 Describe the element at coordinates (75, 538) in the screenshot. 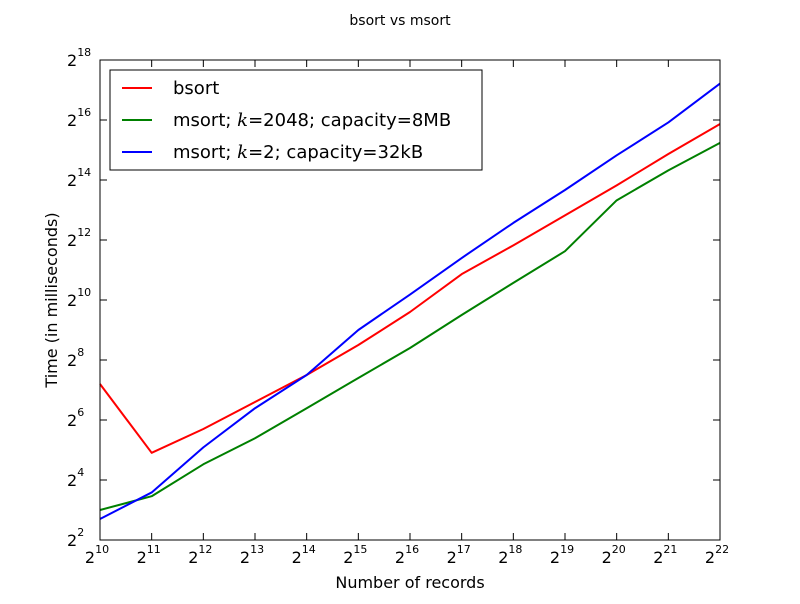

I see `y-tick-label: 22` at that location.